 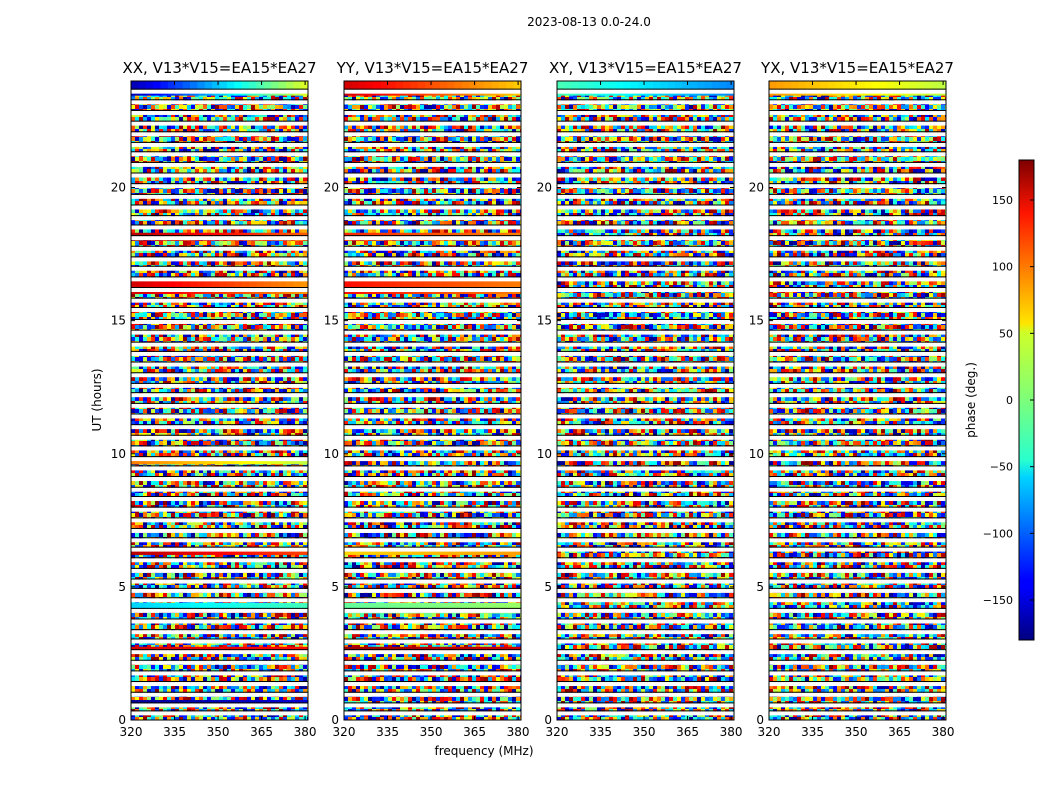 What do you see at coordinates (344, 732) in the screenshot?
I see `x-tick-label: 320` at bounding box center [344, 732].